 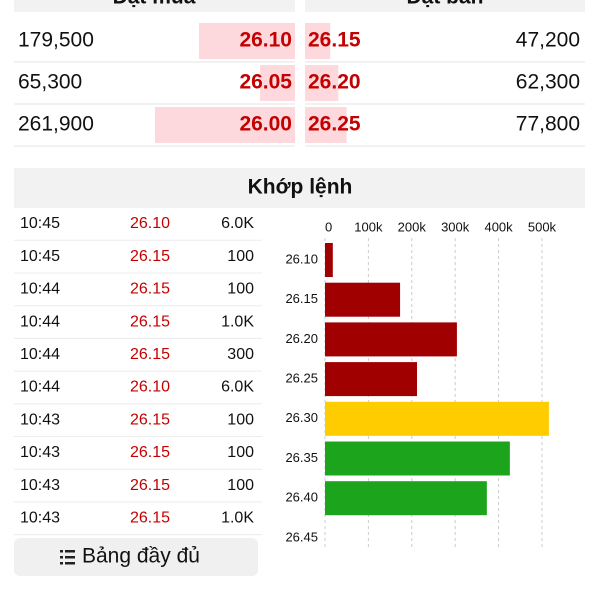 I want to click on bid-price: 26.05, so click(x=265, y=82).